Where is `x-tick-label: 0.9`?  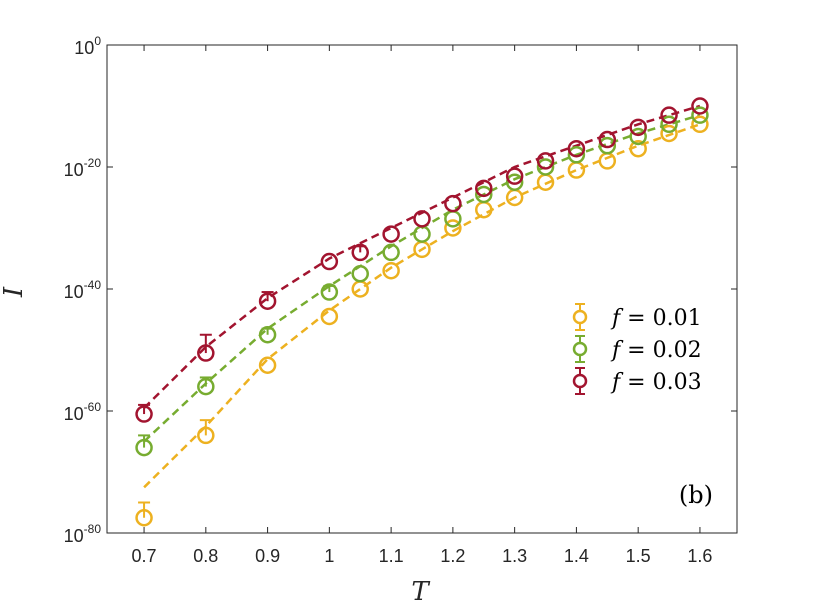 x-tick-label: 0.9 is located at coordinates (267, 556).